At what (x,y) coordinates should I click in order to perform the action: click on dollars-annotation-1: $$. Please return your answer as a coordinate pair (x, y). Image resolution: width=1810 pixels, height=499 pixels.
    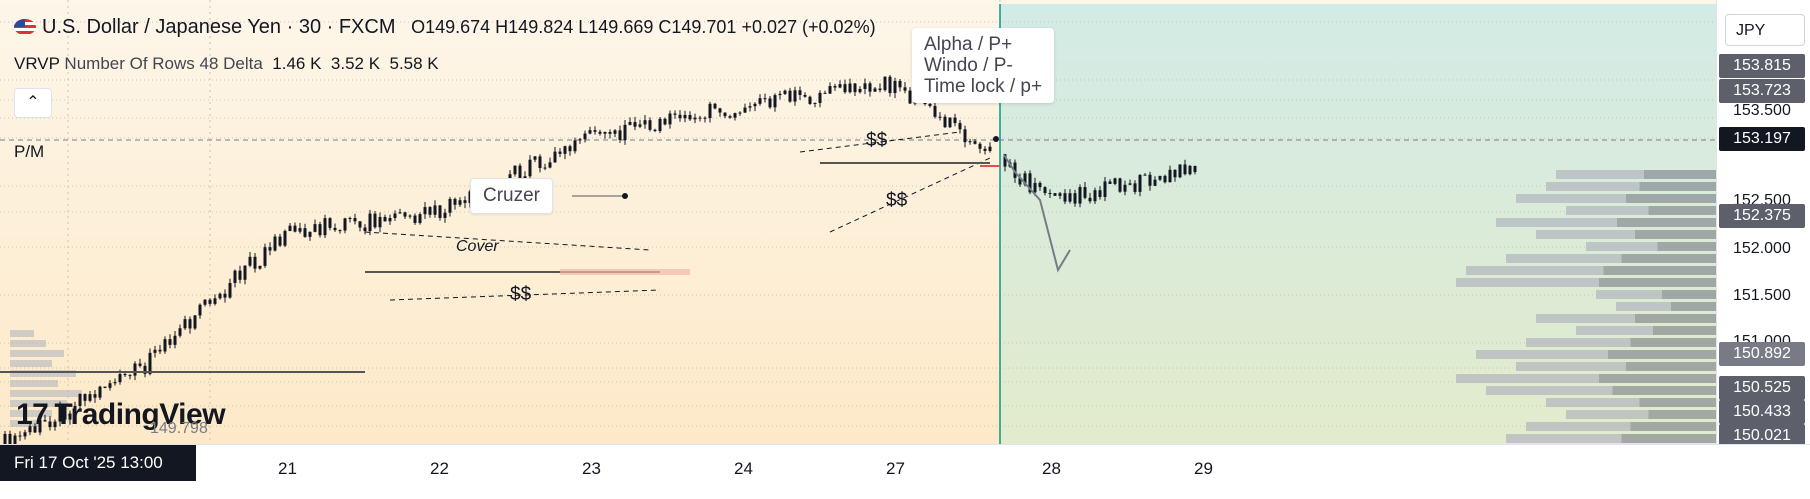
    Looking at the image, I should click on (521, 294).